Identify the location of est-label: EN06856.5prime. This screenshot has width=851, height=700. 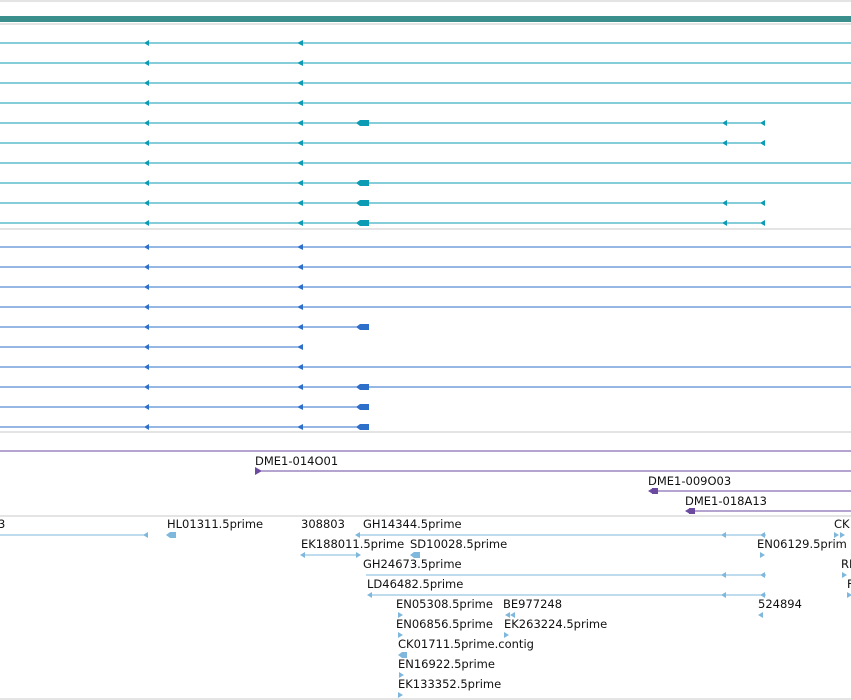
(444, 624).